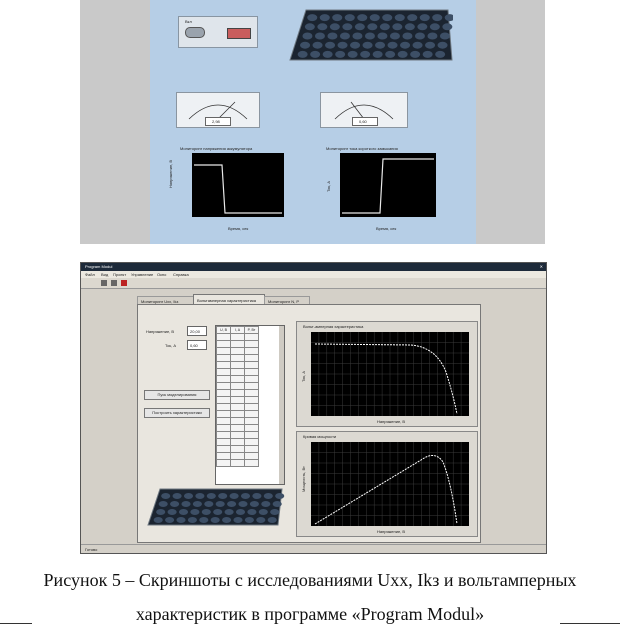  Describe the element at coordinates (303, 479) in the screenshot. I see `plot2-ylabel: Мощность, Вт` at that location.